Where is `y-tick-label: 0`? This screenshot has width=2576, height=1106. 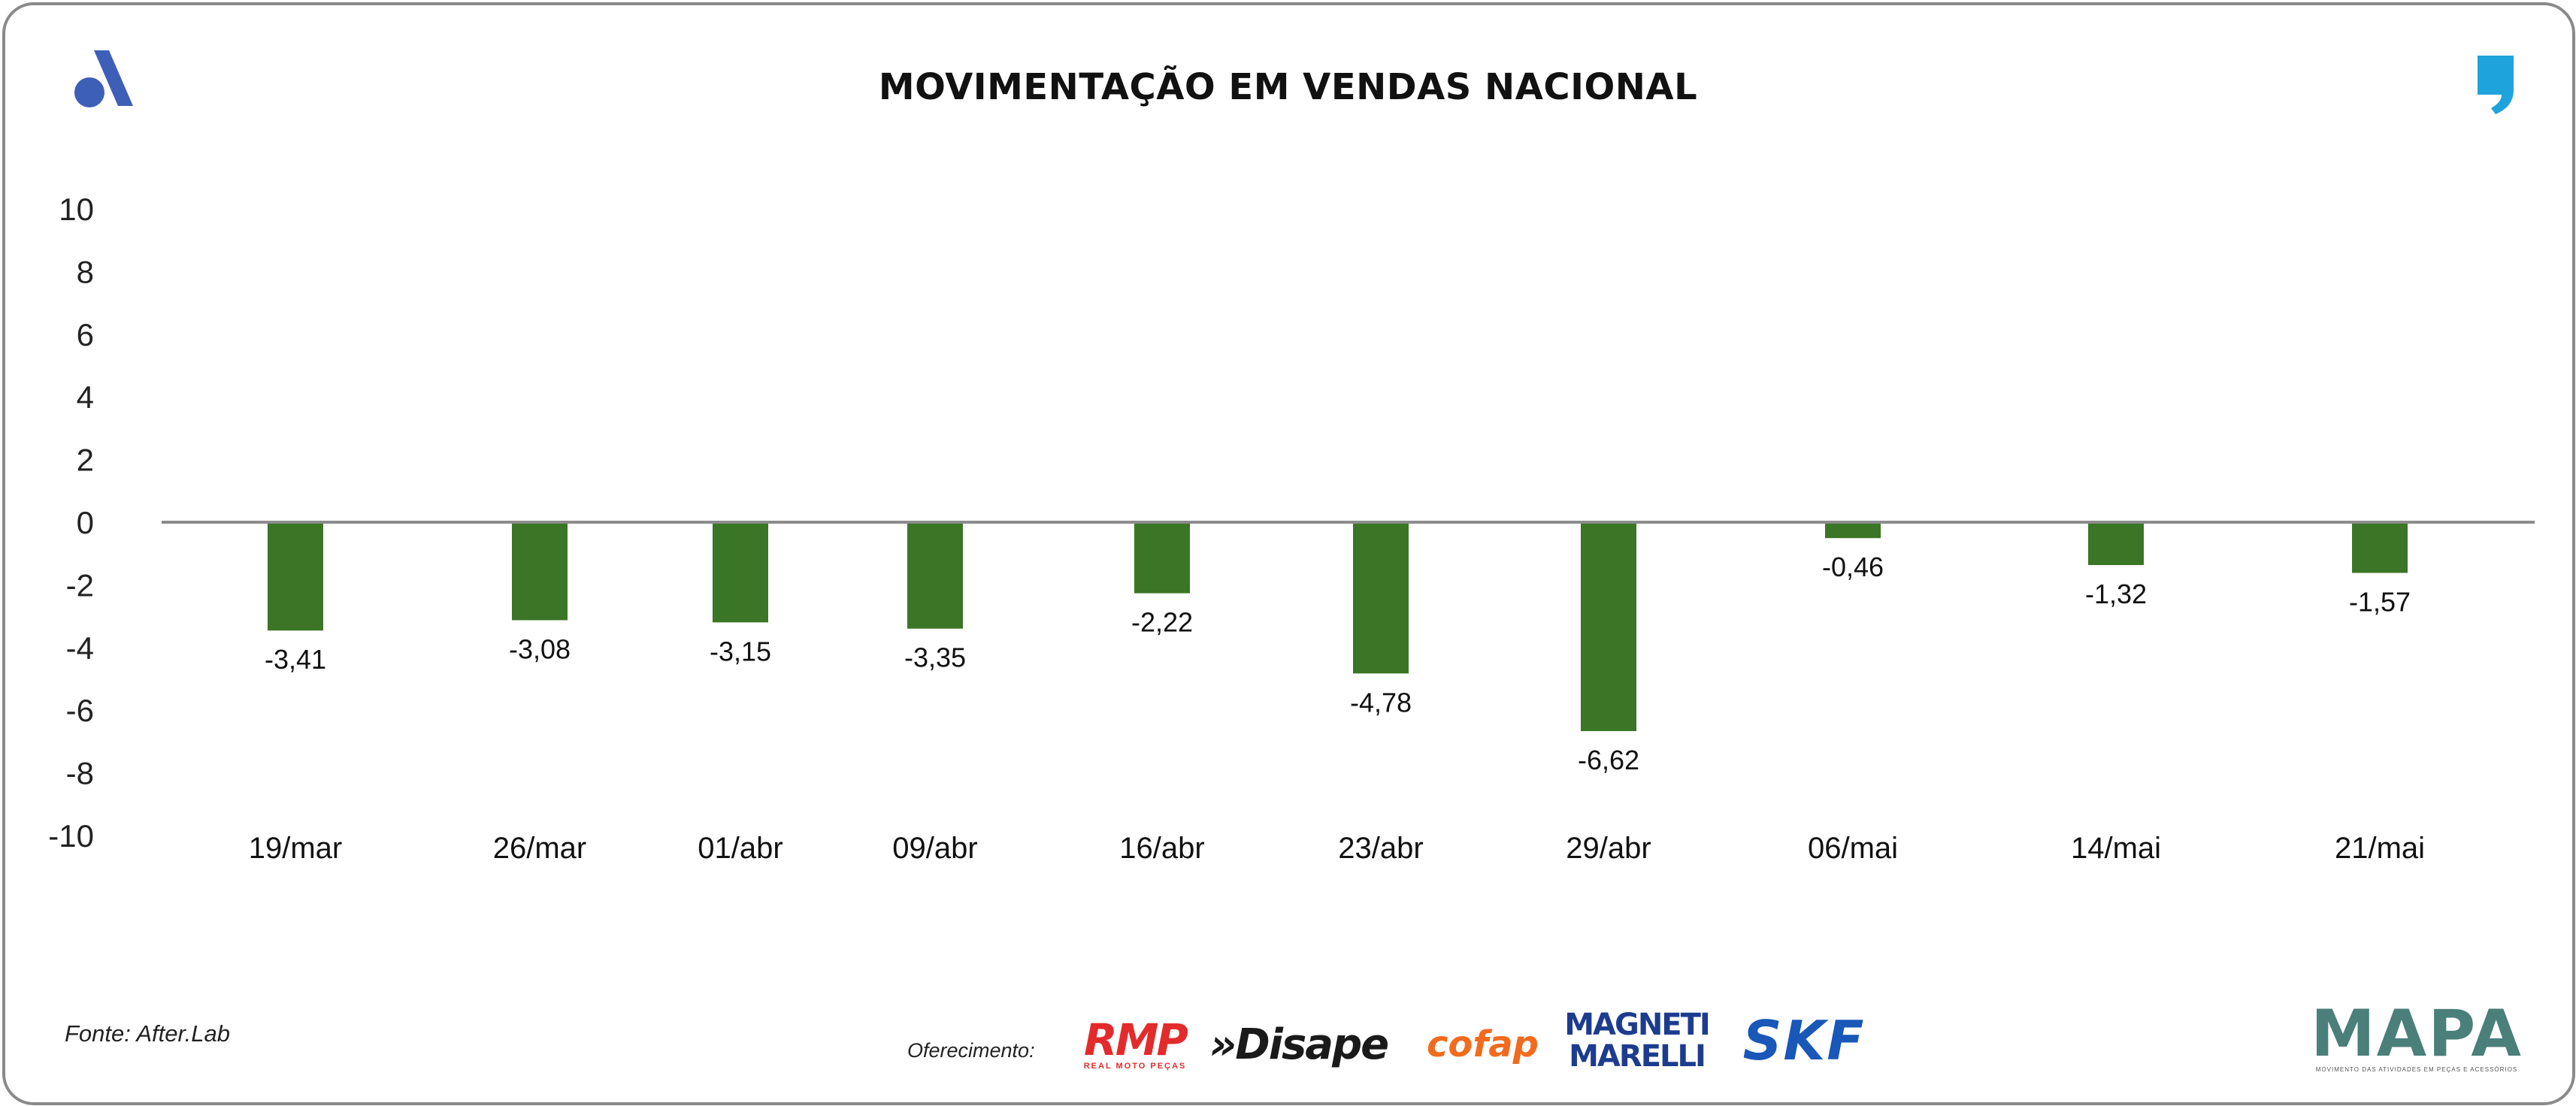
y-tick-label: 0 is located at coordinates (85, 523).